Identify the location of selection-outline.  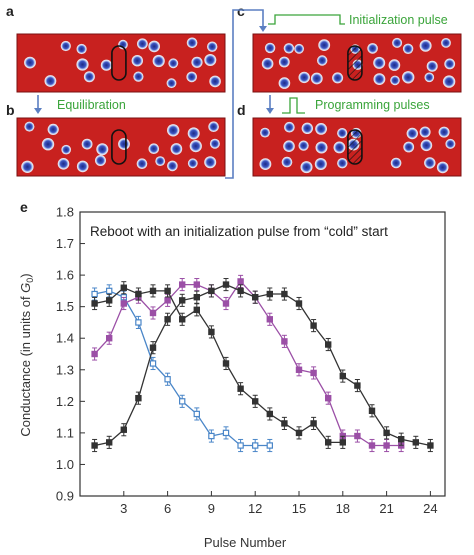
(119, 63).